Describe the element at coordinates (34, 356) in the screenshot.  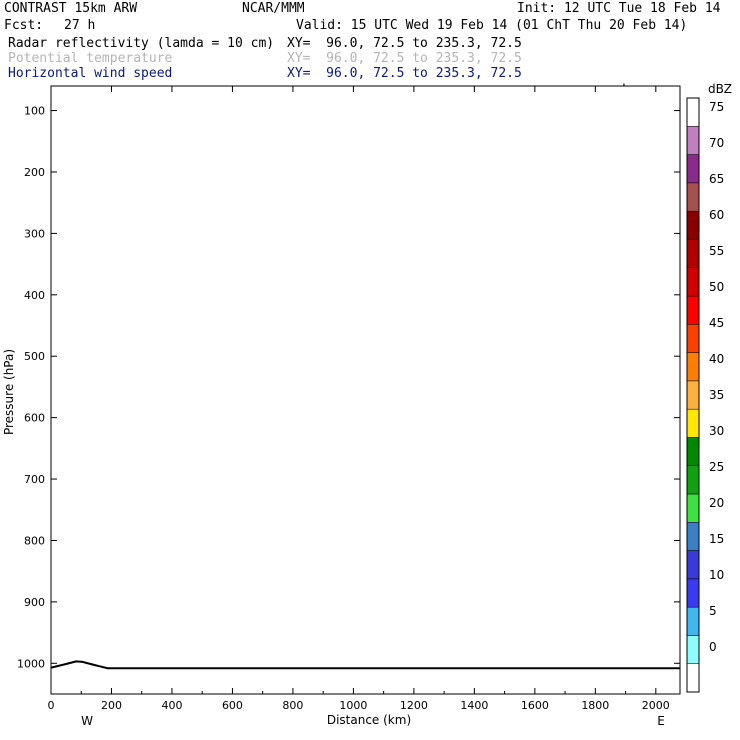
I see `y-tick-label: 500` at that location.